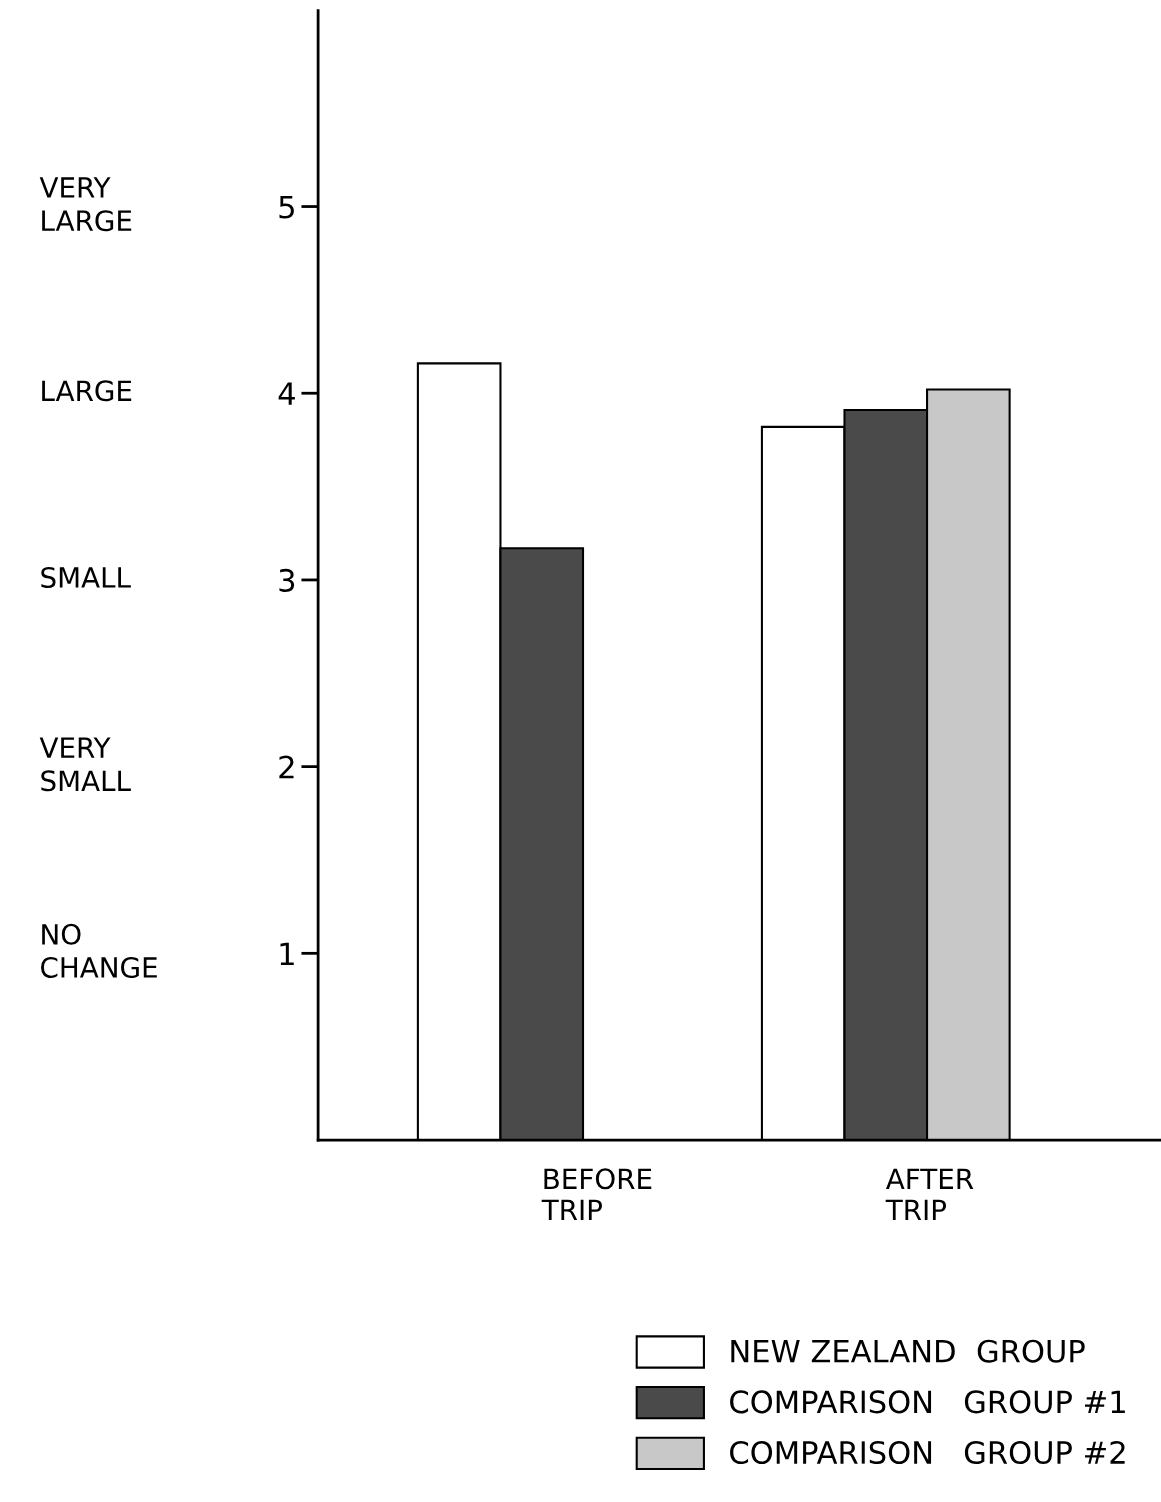 This screenshot has width=1161, height=1502. Describe the element at coordinates (287, 953) in the screenshot. I see `y-tick-label: 1` at that location.